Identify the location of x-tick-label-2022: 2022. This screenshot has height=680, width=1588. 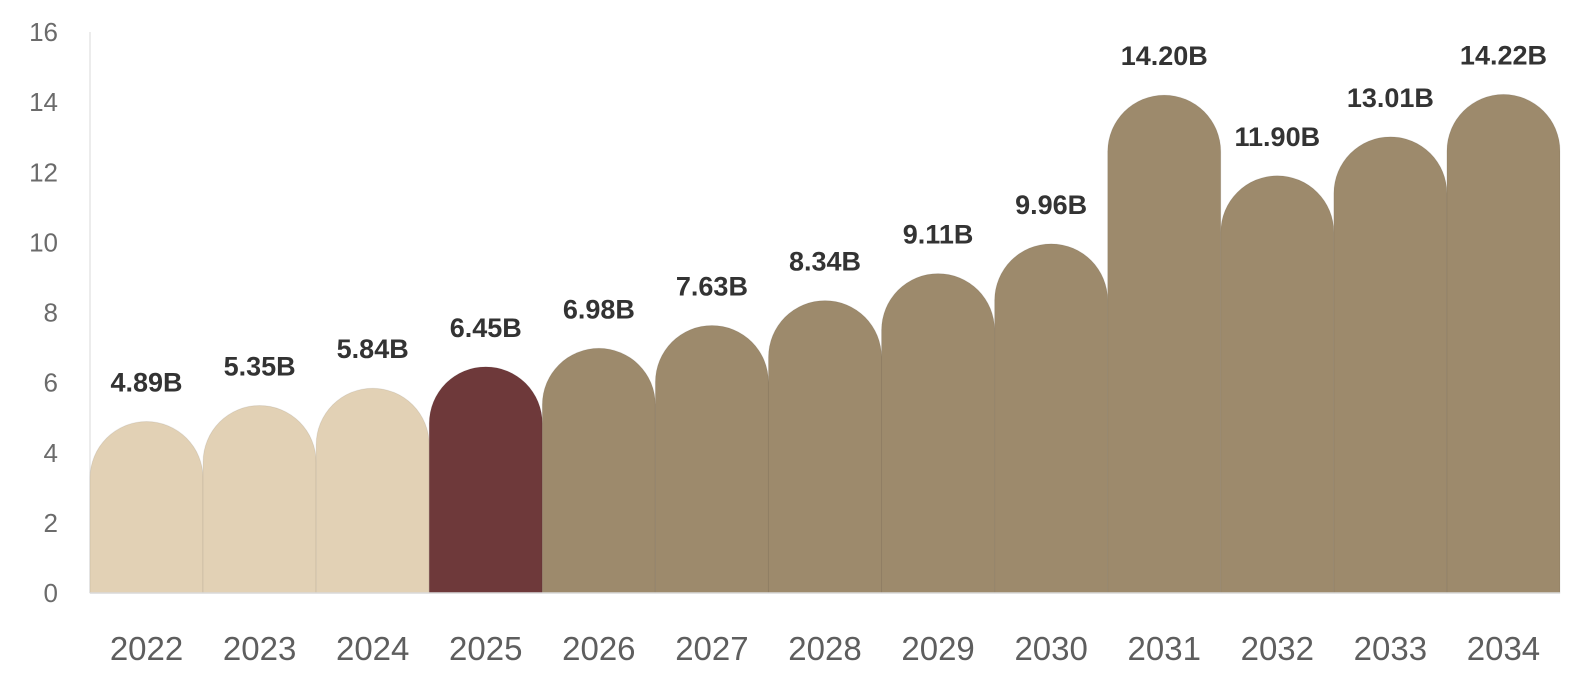
(146, 648).